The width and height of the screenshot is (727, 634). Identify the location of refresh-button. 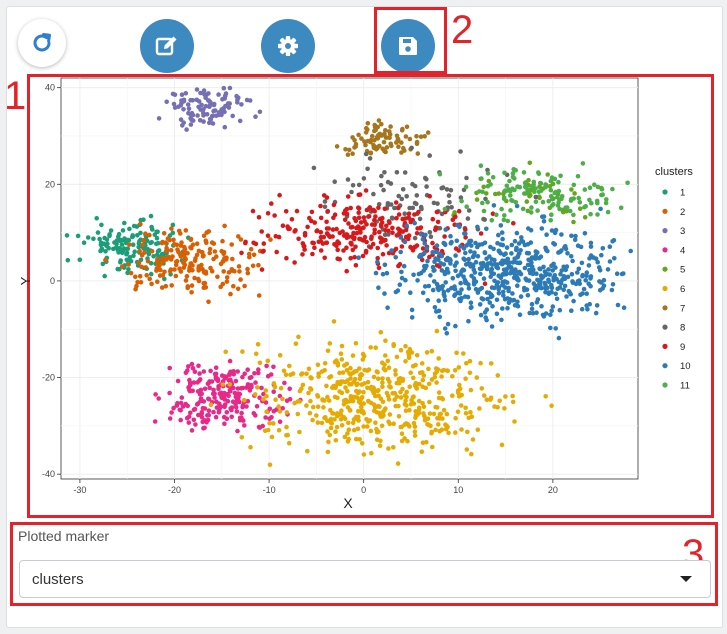
(42, 43).